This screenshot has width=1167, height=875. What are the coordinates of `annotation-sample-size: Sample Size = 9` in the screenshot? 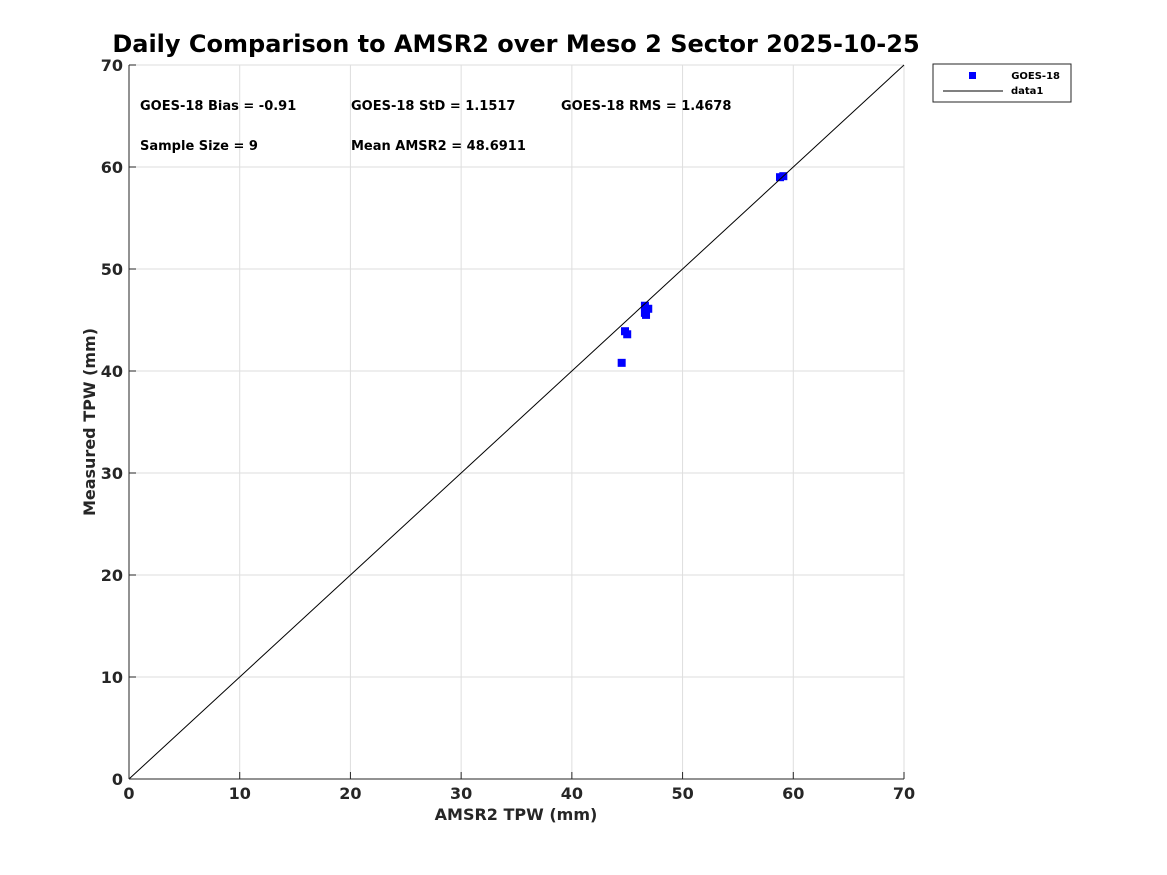 It's located at (199, 146).